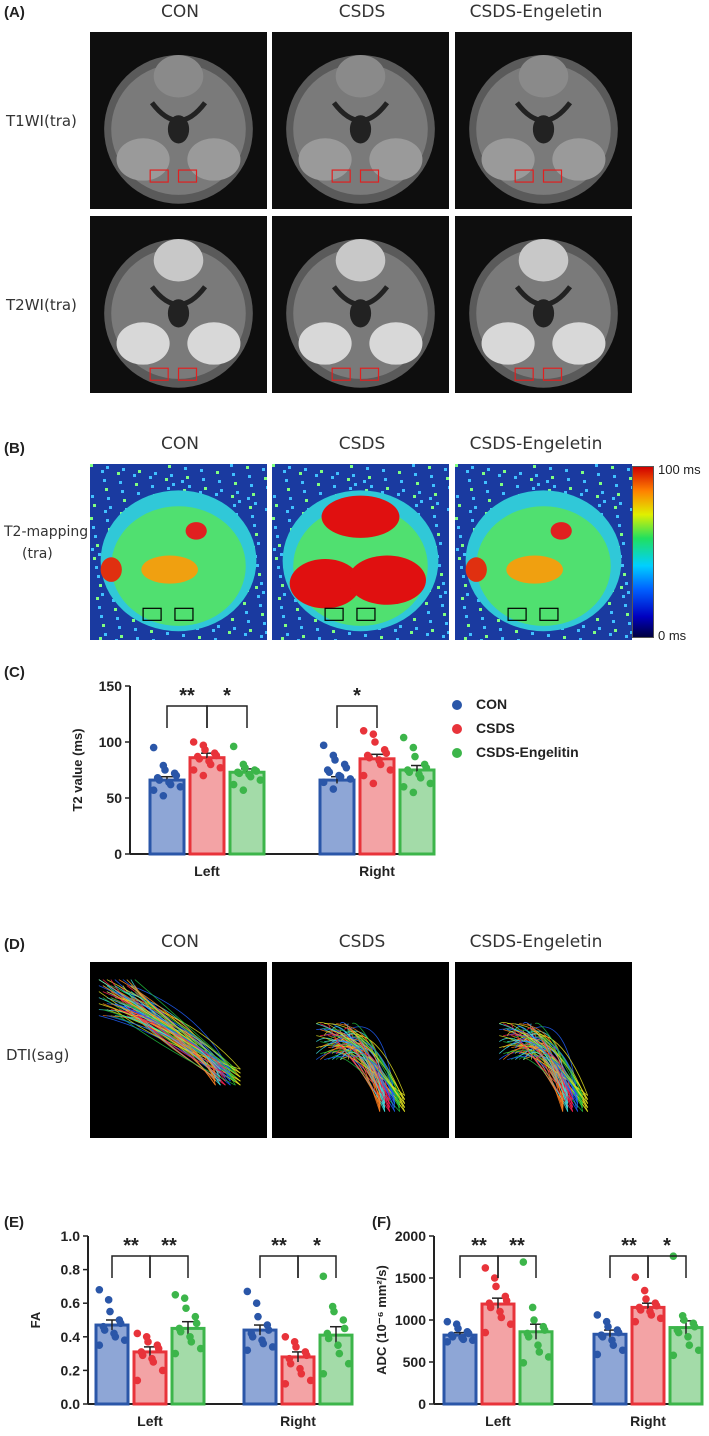 The width and height of the screenshot is (709, 1436). What do you see at coordinates (180, 12) in the screenshot?
I see `col-label-con: CON` at bounding box center [180, 12].